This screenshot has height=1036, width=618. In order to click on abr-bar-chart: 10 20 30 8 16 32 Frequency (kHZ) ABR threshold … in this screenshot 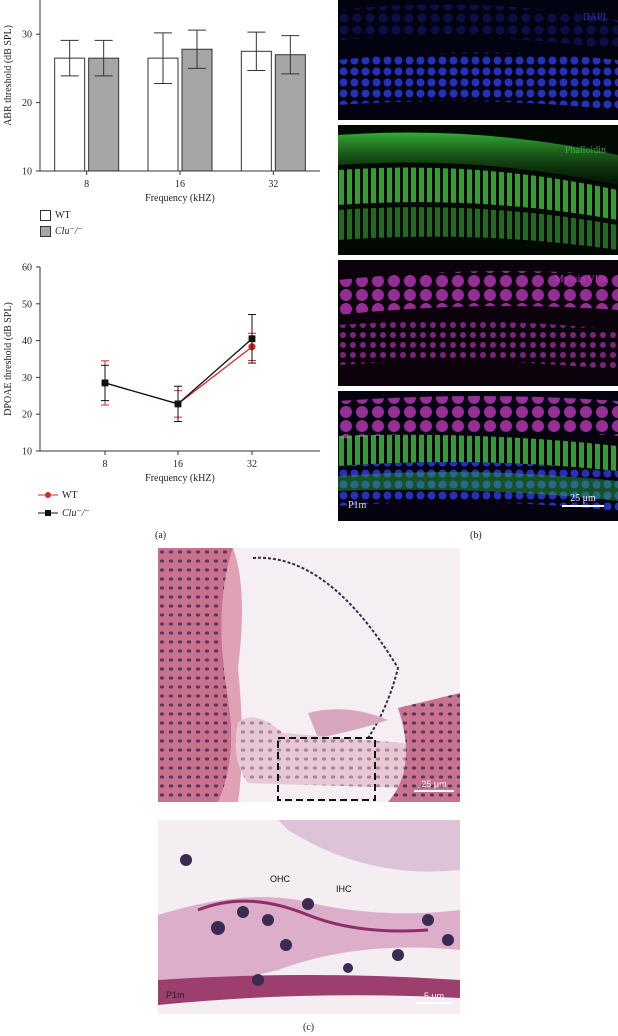, I will do `click(161, 102)`.